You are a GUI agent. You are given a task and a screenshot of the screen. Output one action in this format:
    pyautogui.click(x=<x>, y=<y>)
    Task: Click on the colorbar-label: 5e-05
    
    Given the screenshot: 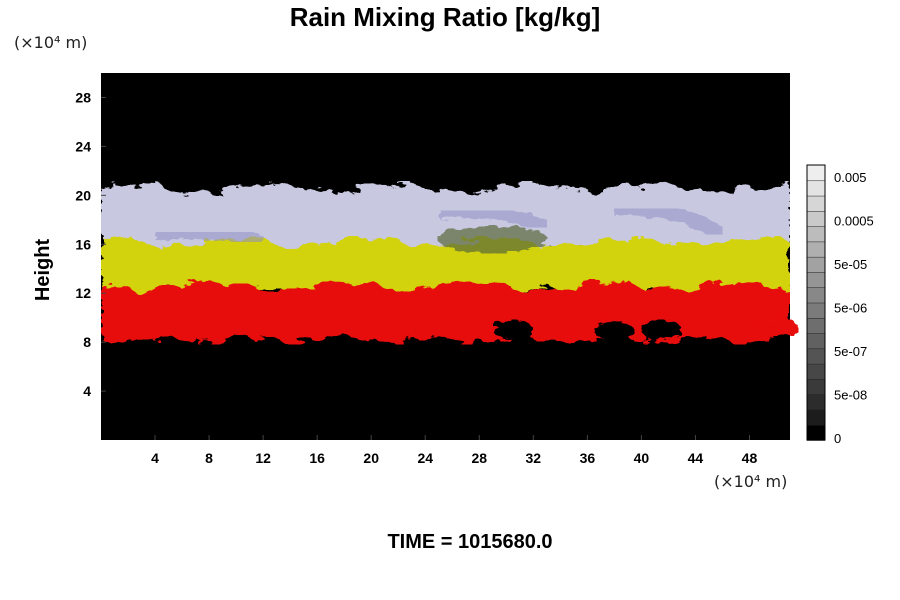 What is the action you would take?
    pyautogui.click(x=850, y=264)
    